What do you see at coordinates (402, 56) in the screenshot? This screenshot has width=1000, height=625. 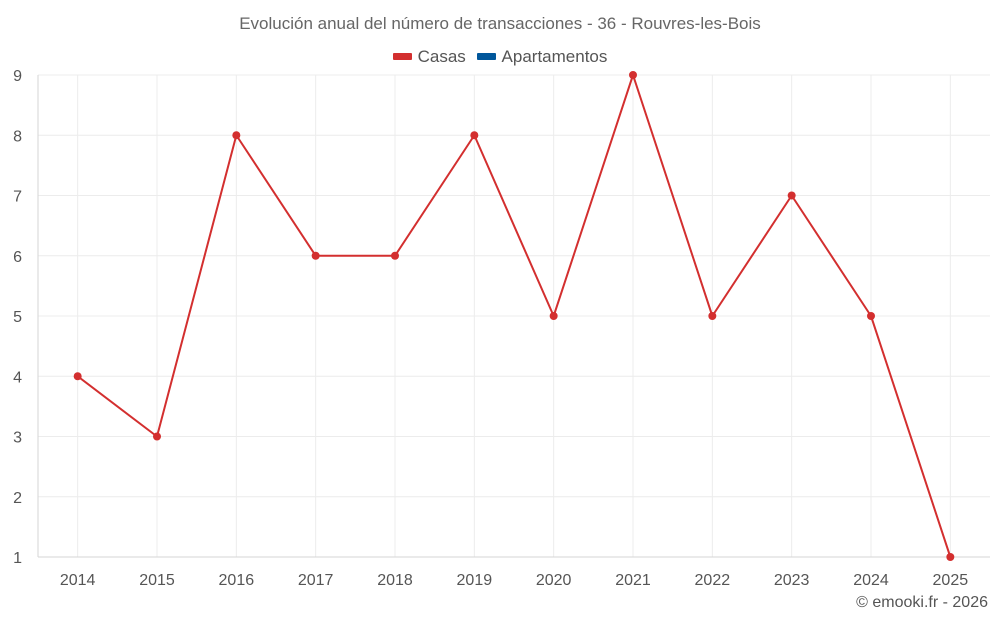 I see `legend-swatch-casas` at bounding box center [402, 56].